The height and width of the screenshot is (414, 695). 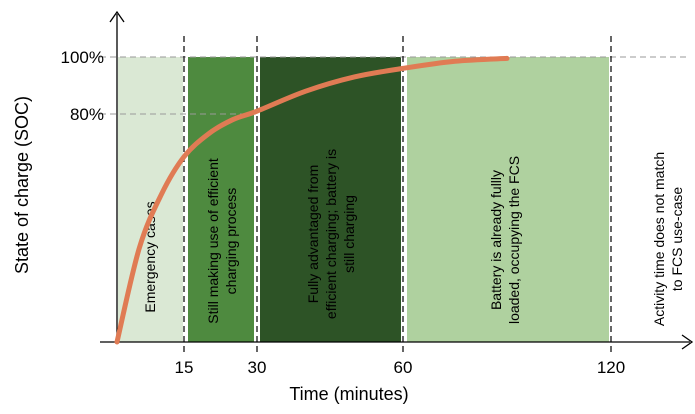 What do you see at coordinates (184, 367) in the screenshot?
I see `x-tick-label: 15` at bounding box center [184, 367].